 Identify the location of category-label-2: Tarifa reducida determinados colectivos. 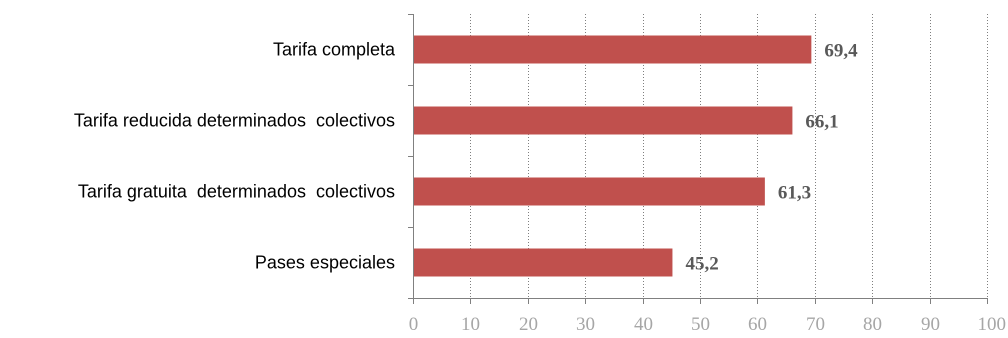
(234, 121).